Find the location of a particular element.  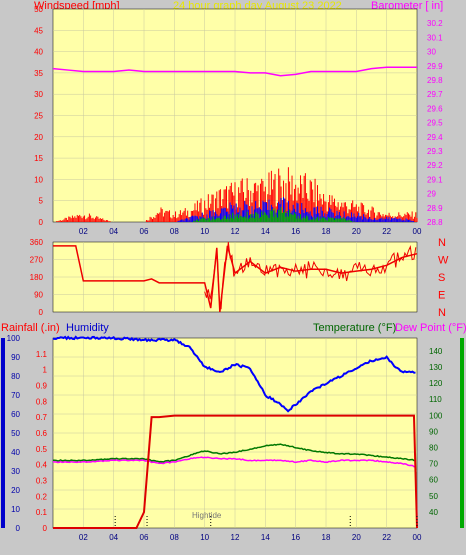

baro-tick-label: 28.9 is located at coordinates (435, 208).